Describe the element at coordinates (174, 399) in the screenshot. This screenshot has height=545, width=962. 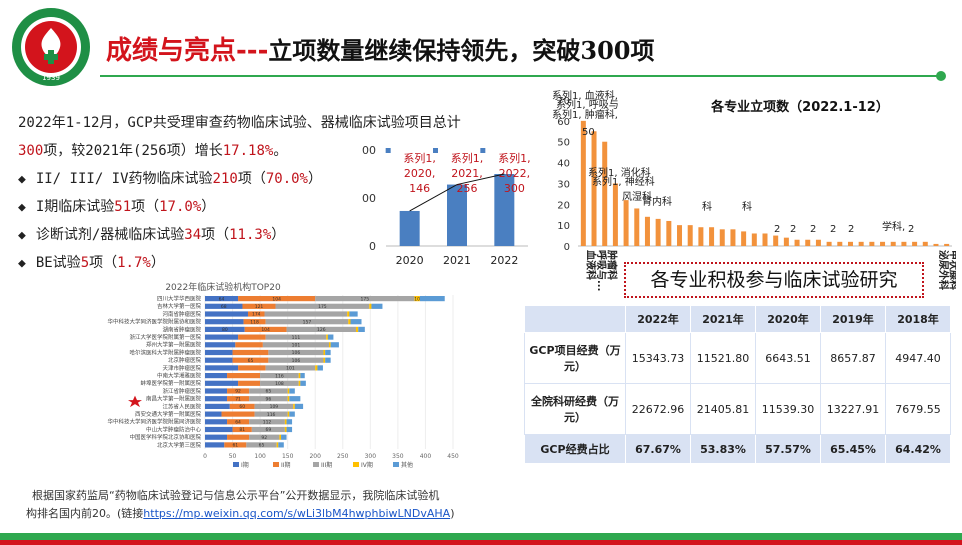
I see `institution-label: 南昌大学第一附属医院` at that location.